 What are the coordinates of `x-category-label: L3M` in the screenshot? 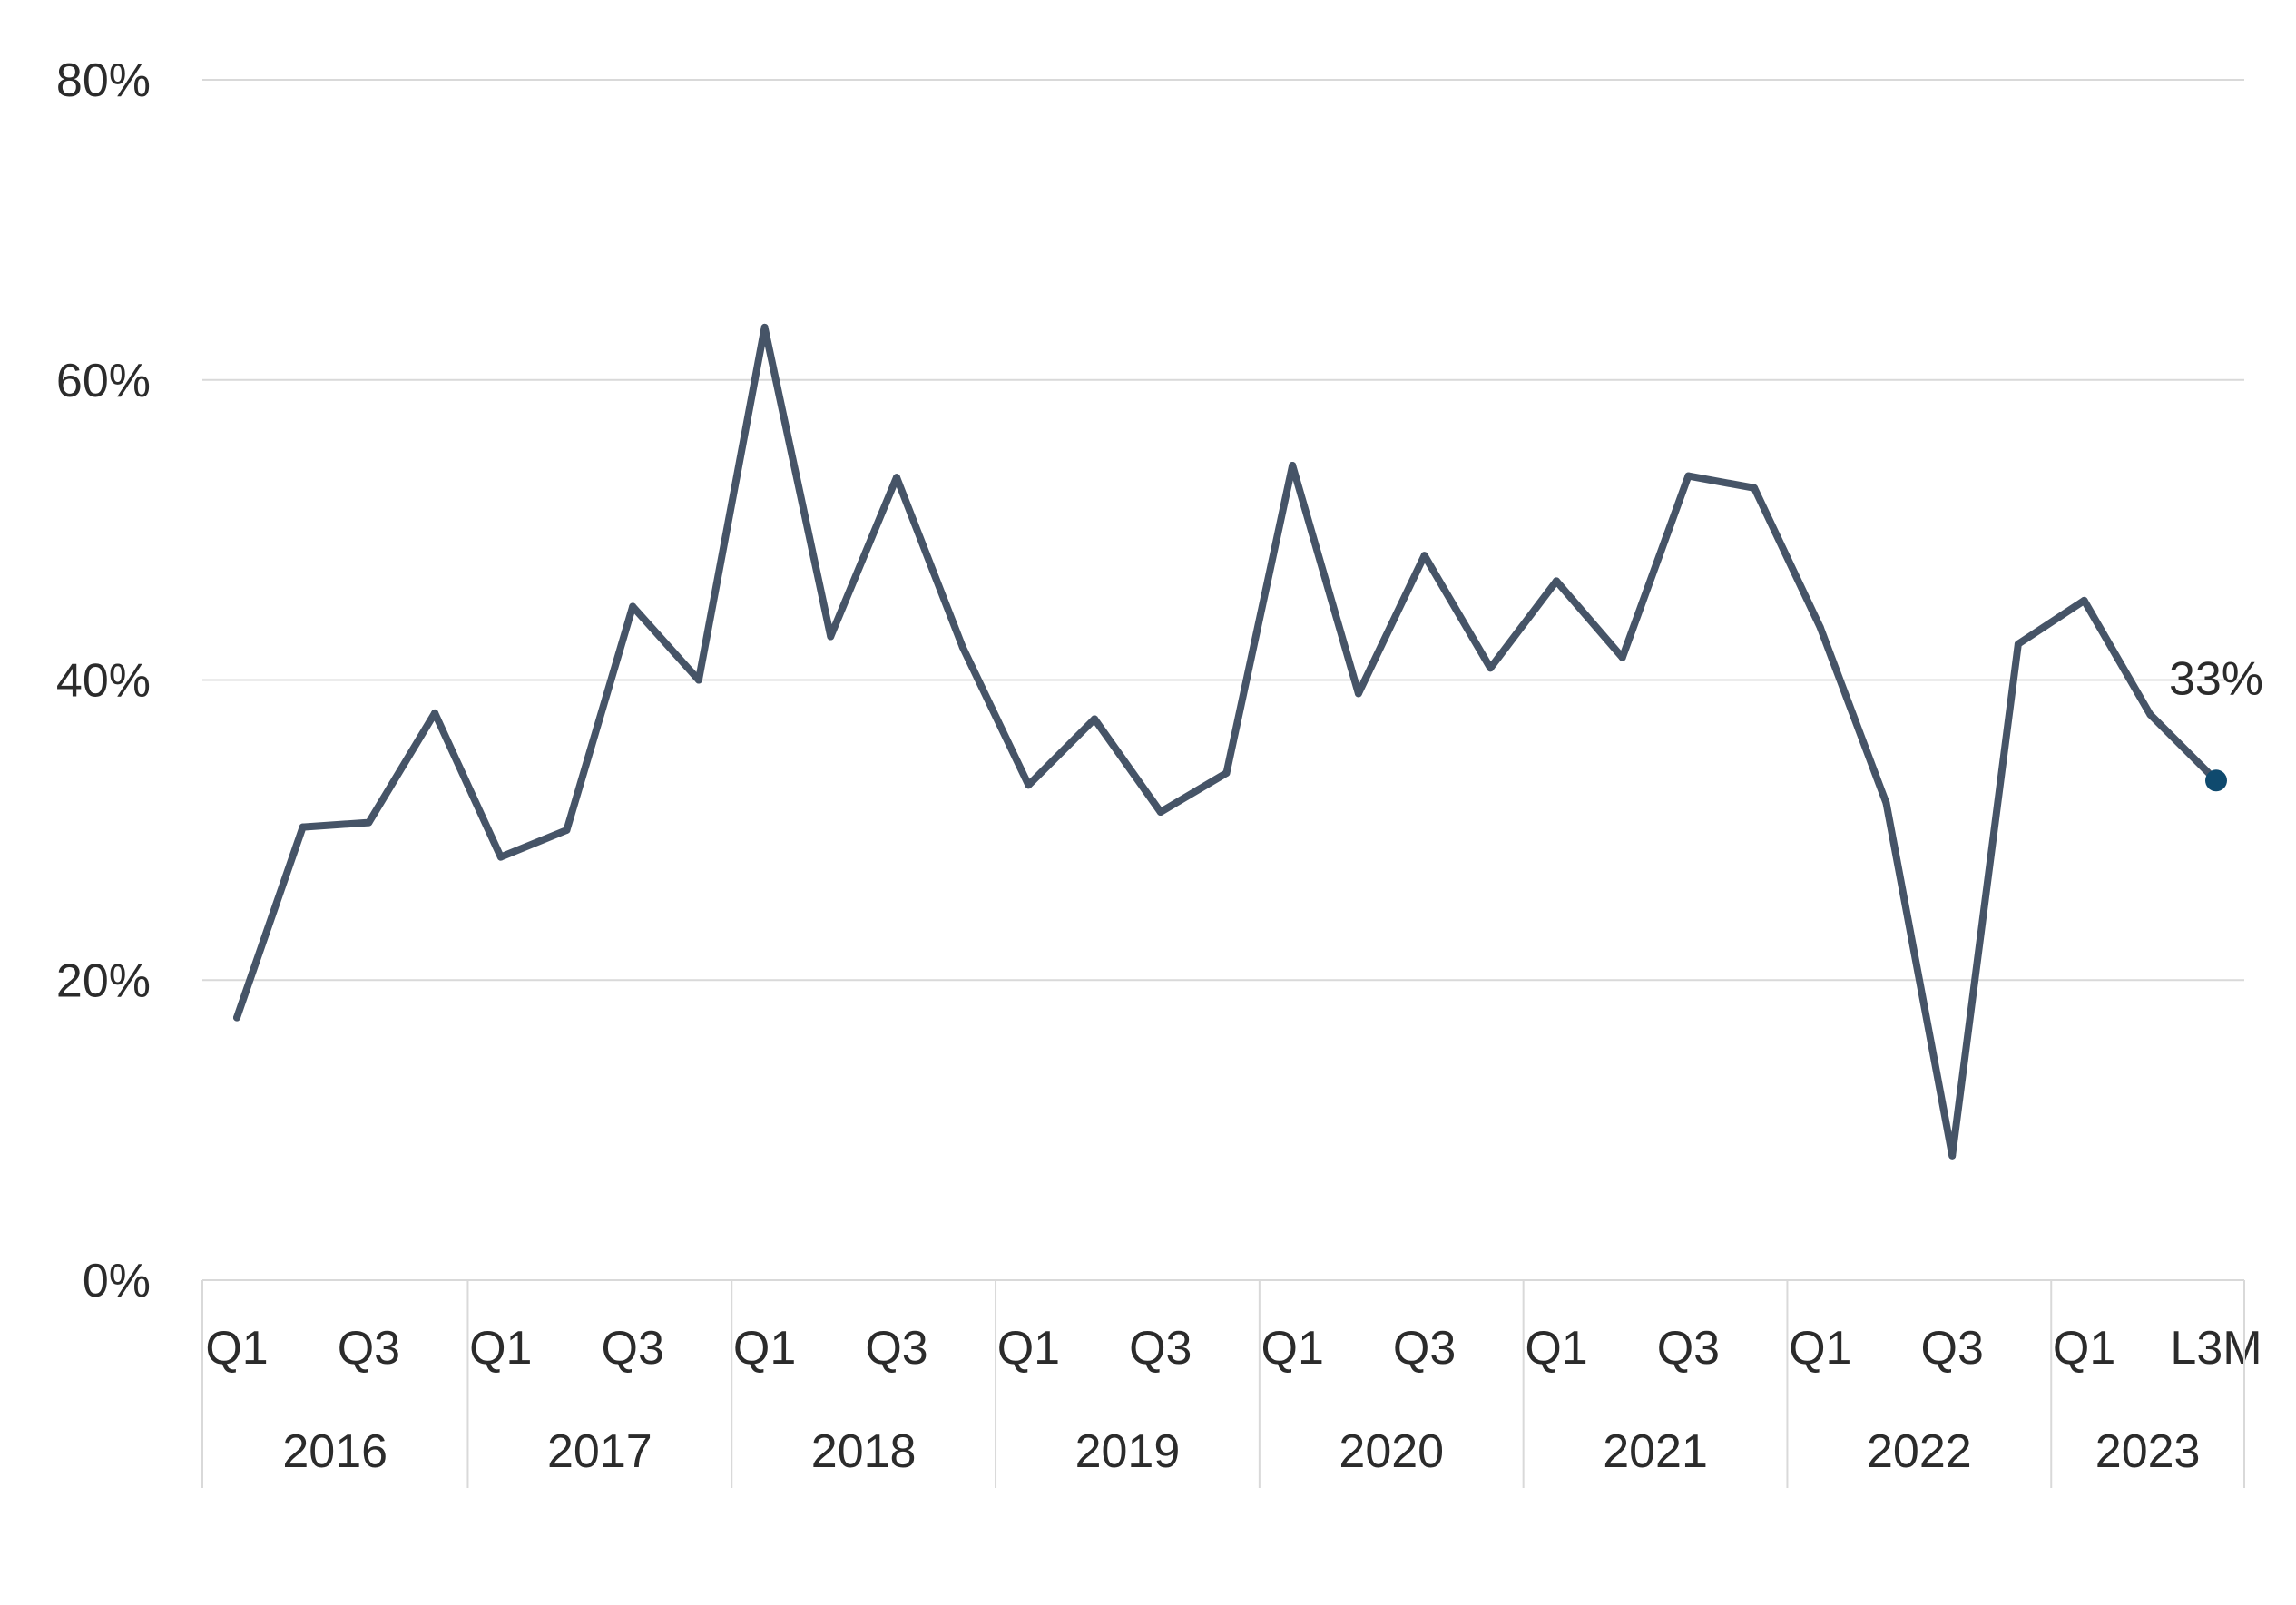 It's located at (2216, 1348).